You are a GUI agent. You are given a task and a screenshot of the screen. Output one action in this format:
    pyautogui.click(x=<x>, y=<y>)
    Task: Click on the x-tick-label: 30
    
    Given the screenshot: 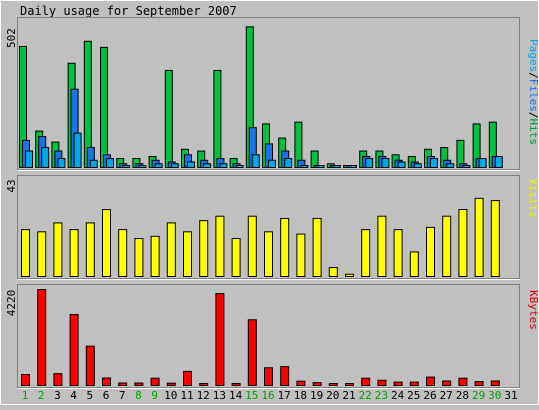 What is the action you would take?
    pyautogui.click(x=494, y=395)
    